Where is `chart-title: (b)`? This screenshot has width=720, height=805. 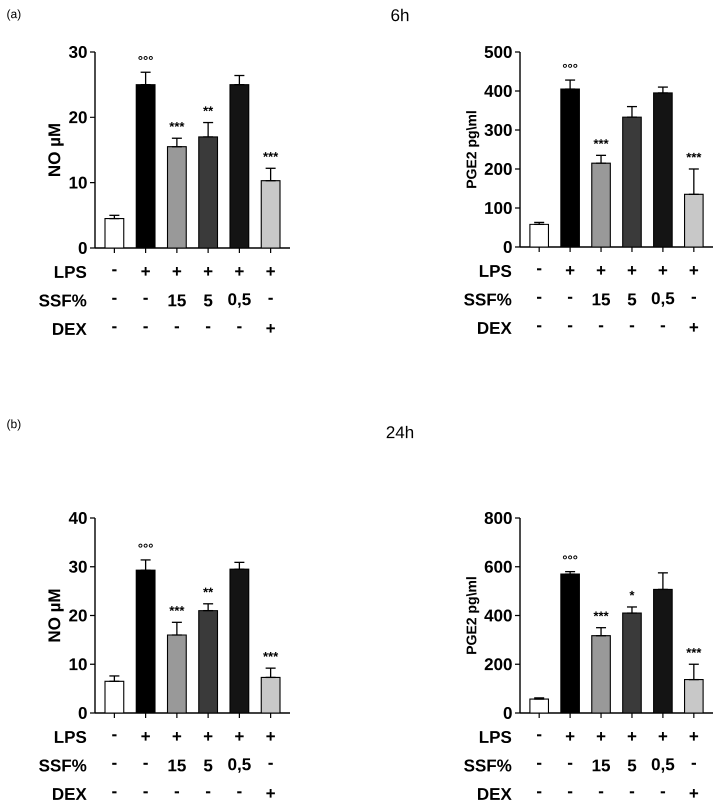 chart-title: (b) is located at coordinates (13, 425).